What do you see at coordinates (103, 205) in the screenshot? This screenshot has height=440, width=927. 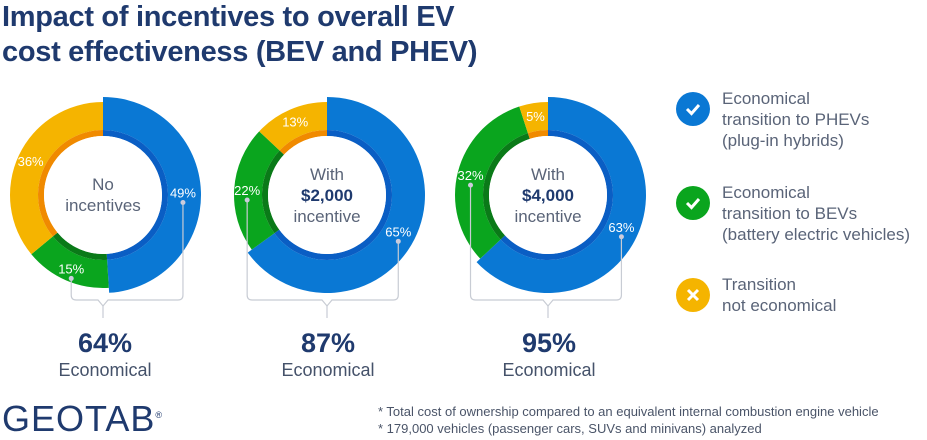 I see `center-label: incentives` at bounding box center [103, 205].